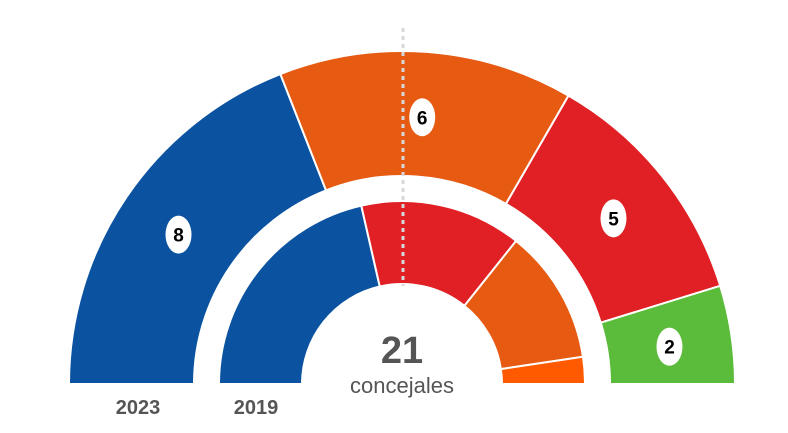  Describe the element at coordinates (402, 351) in the screenshot. I see `total-seats: 21` at that location.